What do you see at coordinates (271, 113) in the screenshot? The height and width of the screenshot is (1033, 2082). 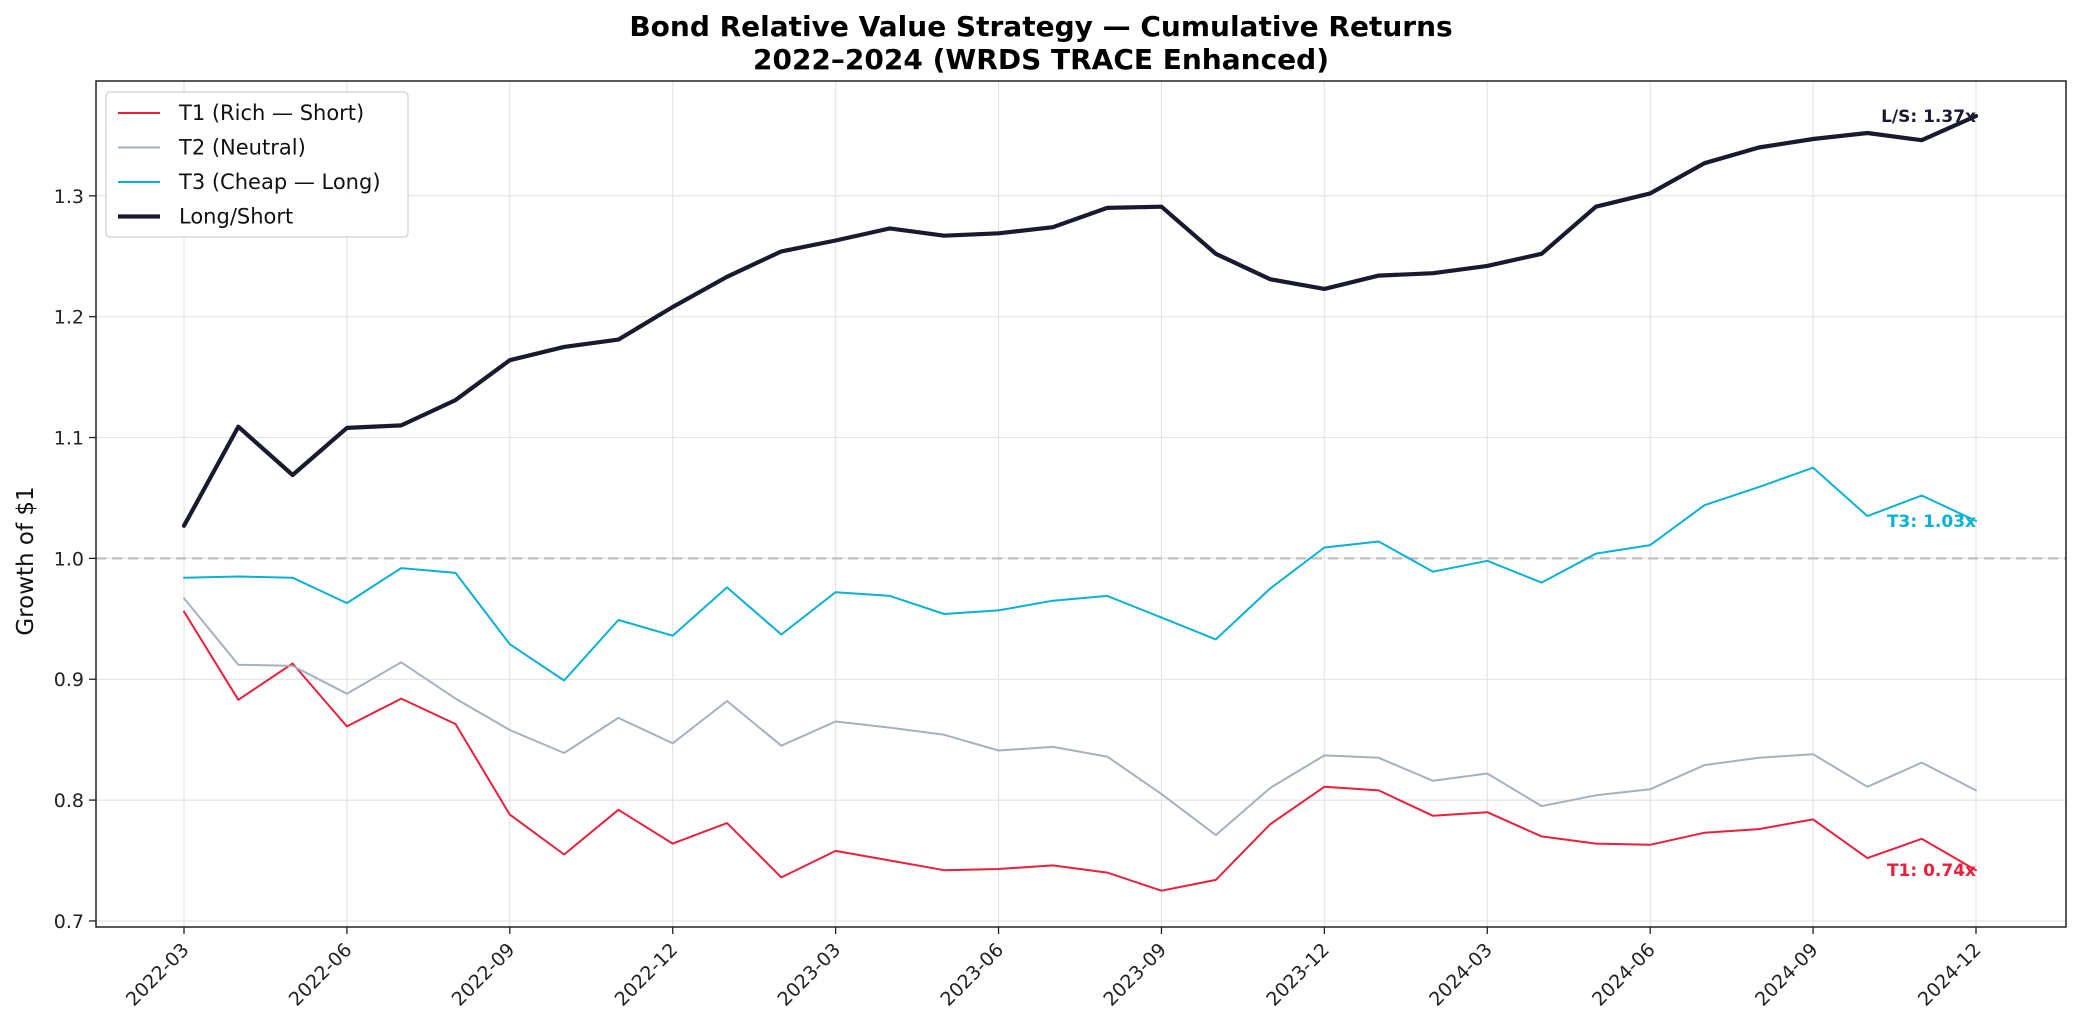 I see `legend-entry: T1 (Rich — Short)` at bounding box center [271, 113].